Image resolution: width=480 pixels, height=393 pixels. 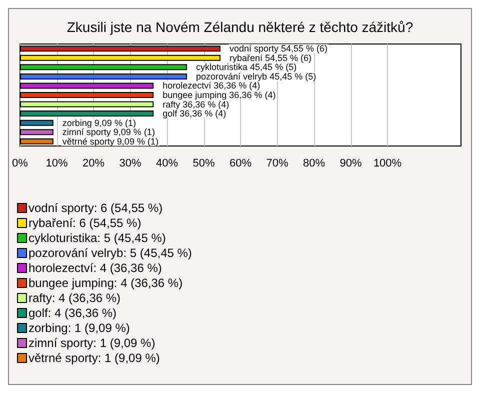 What do you see at coordinates (97, 238) in the screenshot?
I see `legend-label: cykloturistika: 5 (45,45 %)` at bounding box center [97, 238].